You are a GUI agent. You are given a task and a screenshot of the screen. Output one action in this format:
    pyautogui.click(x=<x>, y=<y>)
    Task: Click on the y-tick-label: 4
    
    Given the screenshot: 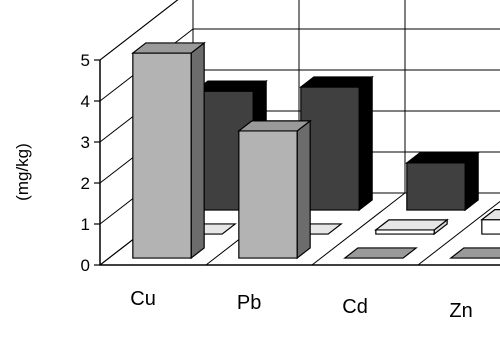 What is the action you would take?
    pyautogui.click(x=85, y=101)
    